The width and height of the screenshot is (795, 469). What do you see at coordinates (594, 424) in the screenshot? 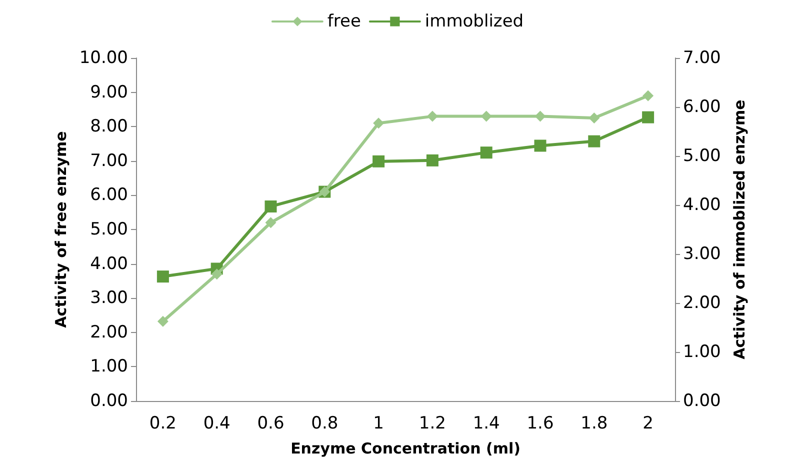
I see `x-tick-label: 1.8` at bounding box center [594, 424].